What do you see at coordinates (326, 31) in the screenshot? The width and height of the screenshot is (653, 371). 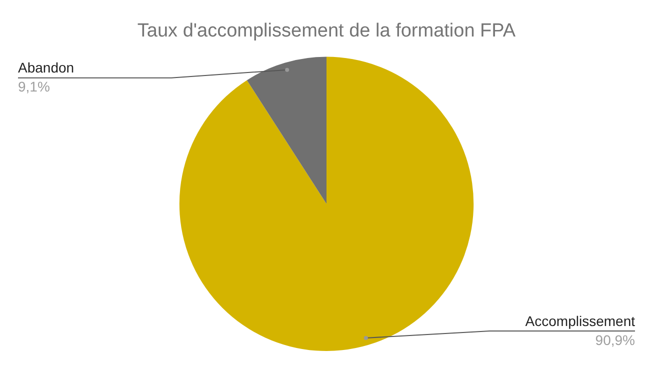 I see `chart-title: Taux d'accomplissement de la formation FPA` at bounding box center [326, 31].